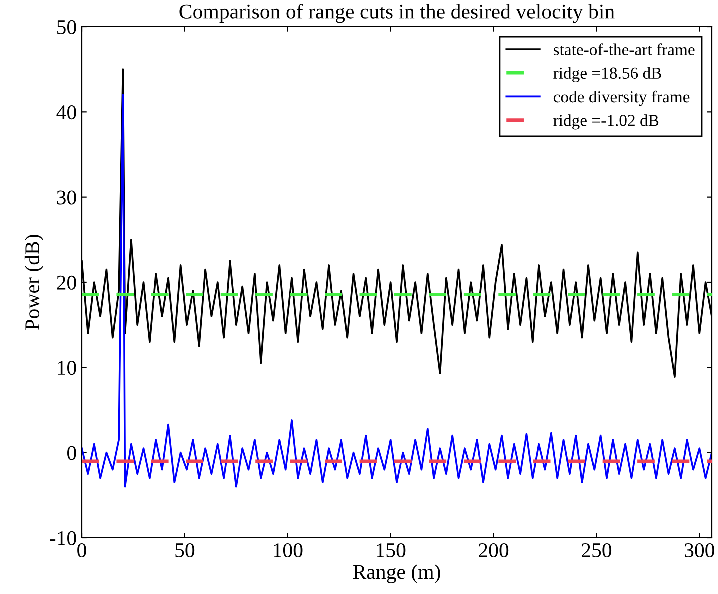  Describe the element at coordinates (494, 550) in the screenshot. I see `x-tick-label: 200` at that location.